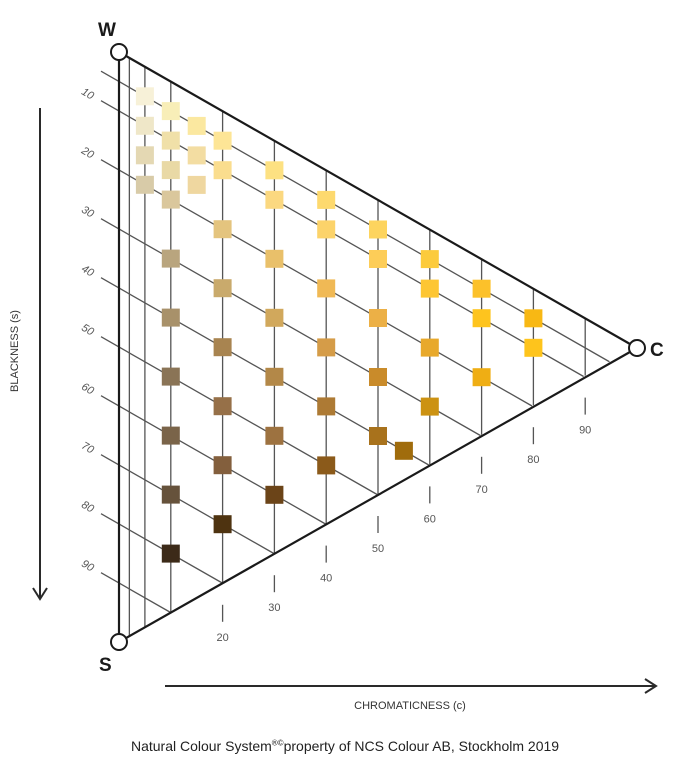 This screenshot has height=781, width=690. Describe the element at coordinates (651, 686) in the screenshot. I see `chromaticness-arrow-head` at that location.